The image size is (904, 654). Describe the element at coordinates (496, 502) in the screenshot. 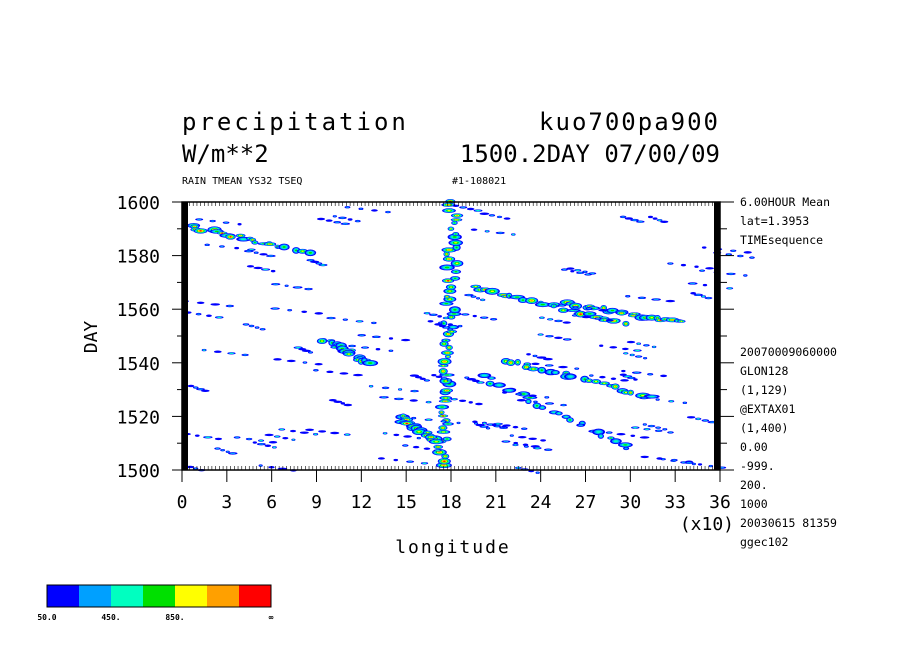

I see `x-tick-label: 21` at that location.